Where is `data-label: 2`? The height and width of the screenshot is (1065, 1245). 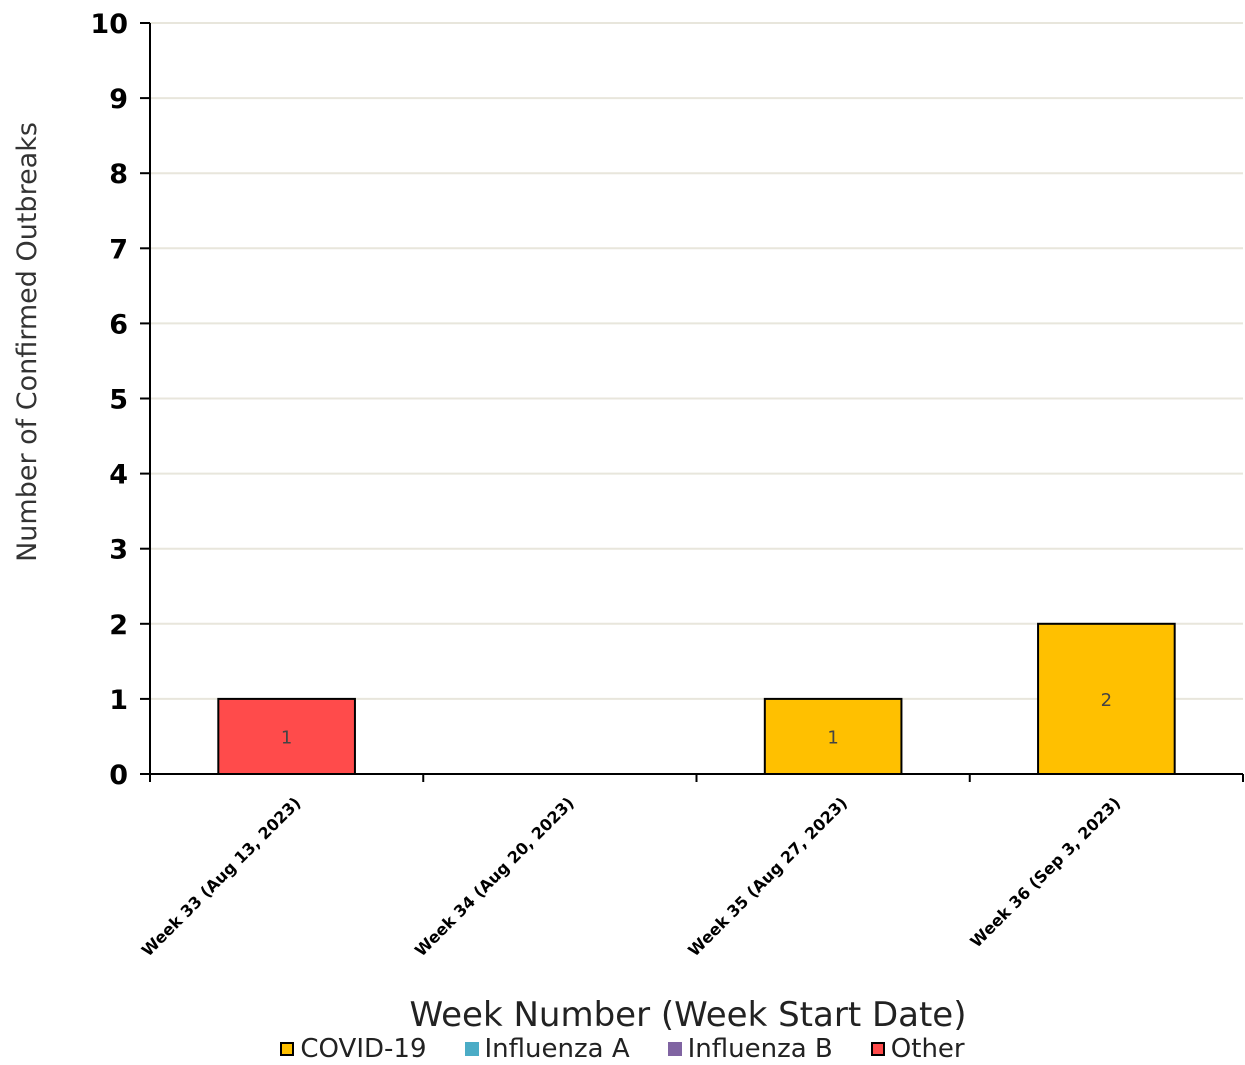 data-label: 2 is located at coordinates (1106, 700).